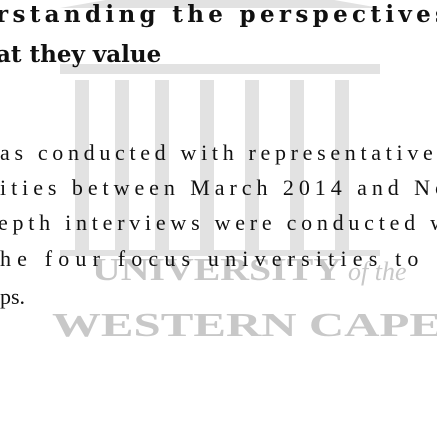 The height and width of the screenshot is (428, 437). I want to click on watermark-university: UNIVERSITY, so click(217, 269).